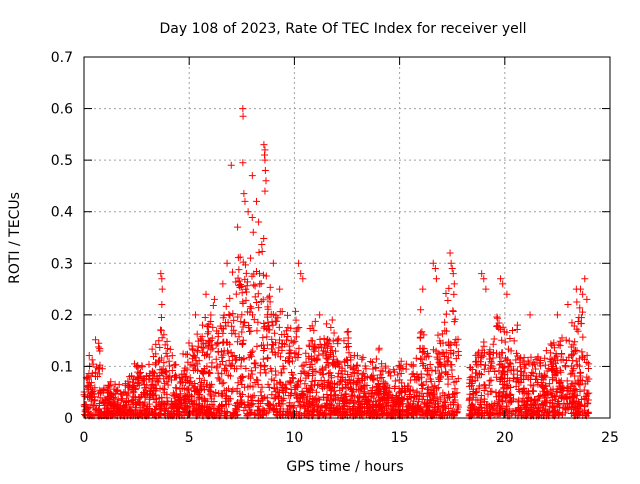 The image size is (640, 484). Describe the element at coordinates (62, 110) in the screenshot. I see `y-tick-label: 0.6` at that location.